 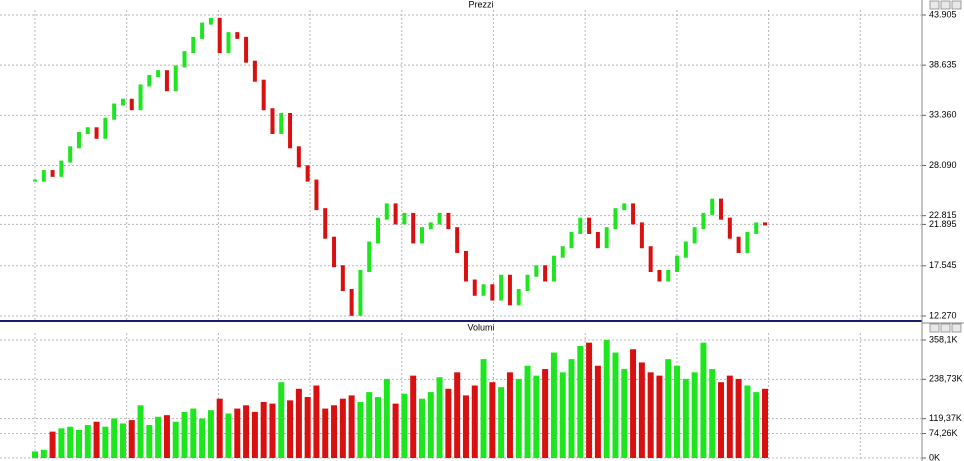 What do you see at coordinates (943, 14) in the screenshot?
I see `y-tick-label: 43.905` at bounding box center [943, 14].